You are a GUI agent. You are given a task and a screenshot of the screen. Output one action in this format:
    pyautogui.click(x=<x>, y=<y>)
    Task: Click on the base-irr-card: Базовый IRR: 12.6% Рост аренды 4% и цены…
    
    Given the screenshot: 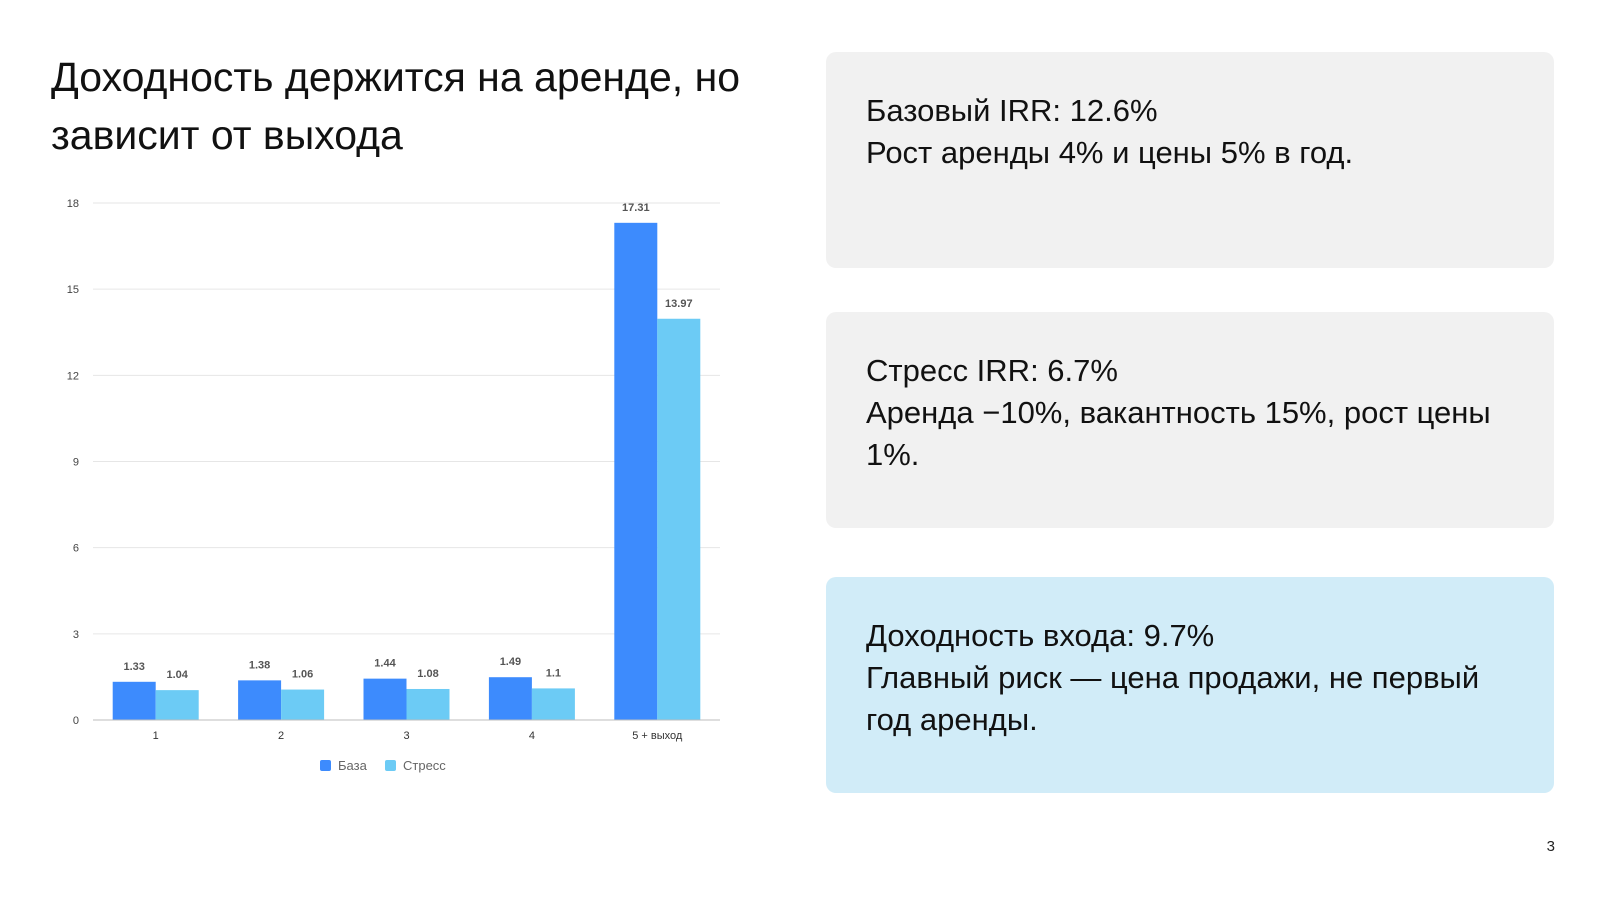 What is the action you would take?
    pyautogui.click(x=1190, y=160)
    